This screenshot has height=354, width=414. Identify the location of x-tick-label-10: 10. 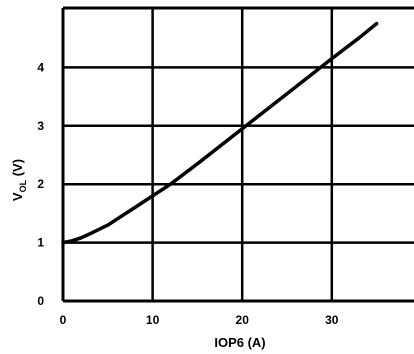
(153, 320).